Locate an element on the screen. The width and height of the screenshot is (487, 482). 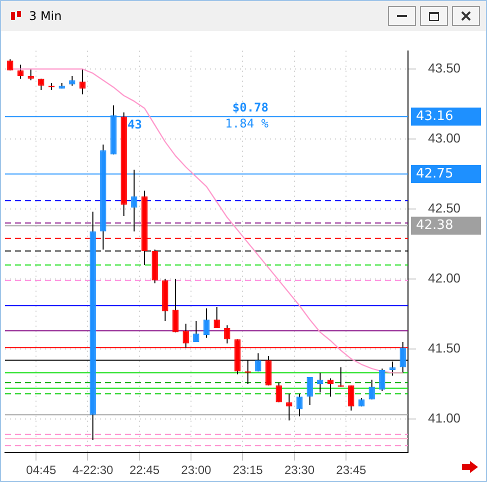
ref-line-label: 42.75 is located at coordinates (435, 174).